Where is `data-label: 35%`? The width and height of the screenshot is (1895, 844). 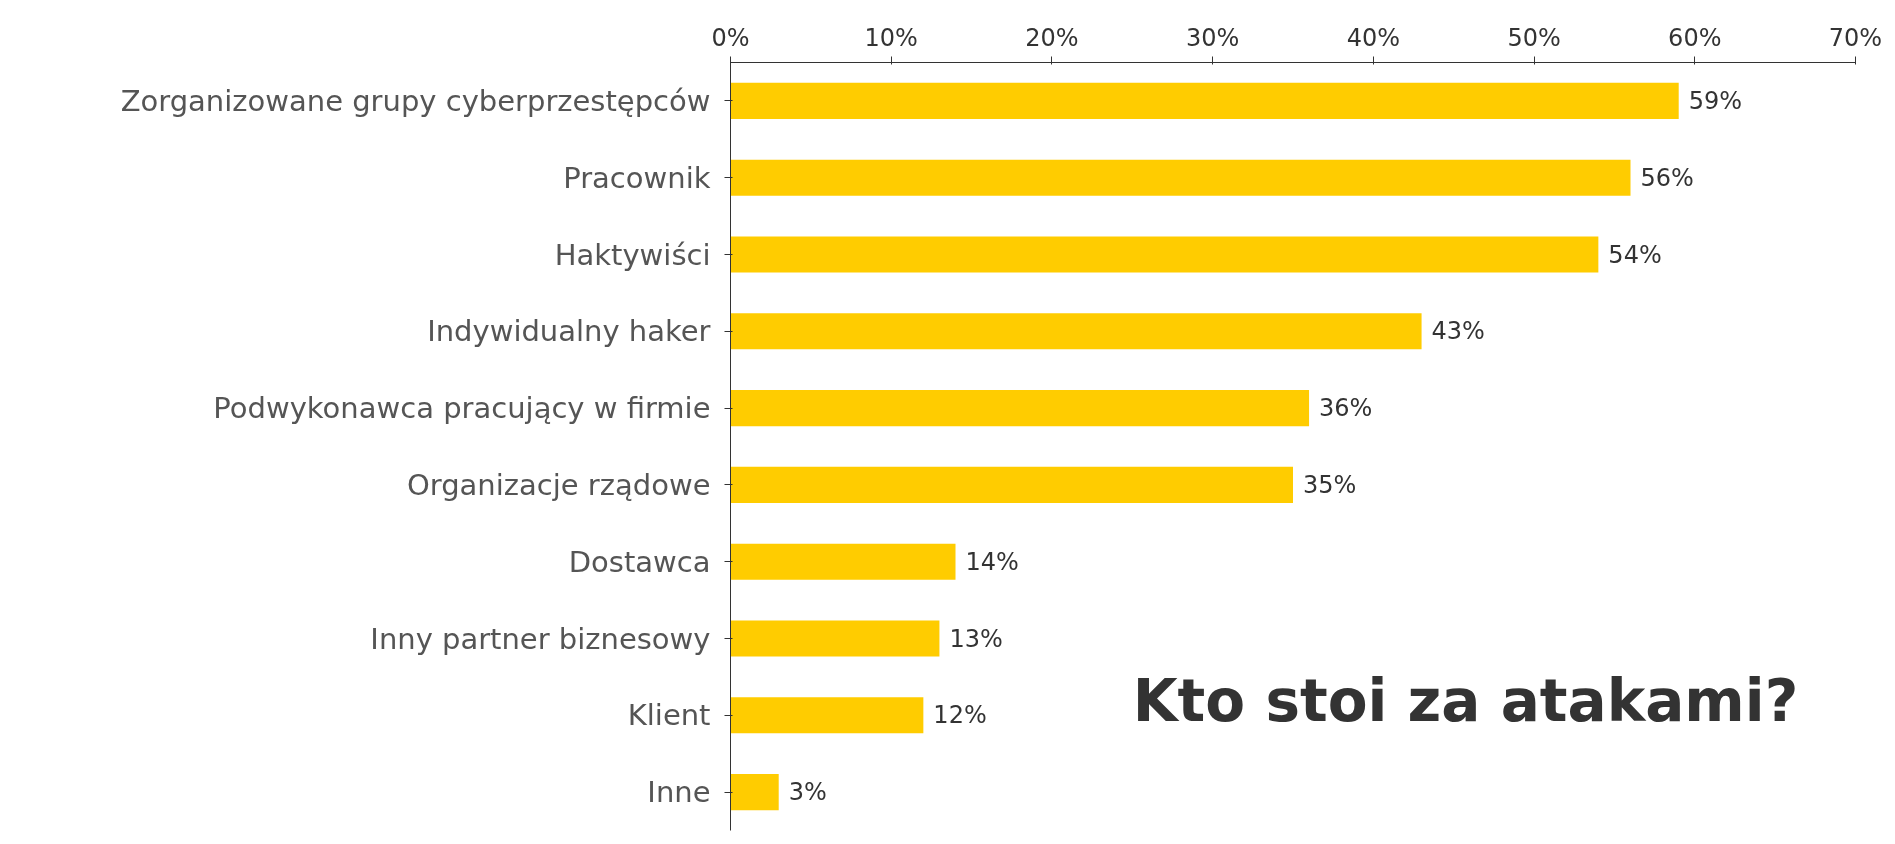
data-label: 35% is located at coordinates (1330, 484).